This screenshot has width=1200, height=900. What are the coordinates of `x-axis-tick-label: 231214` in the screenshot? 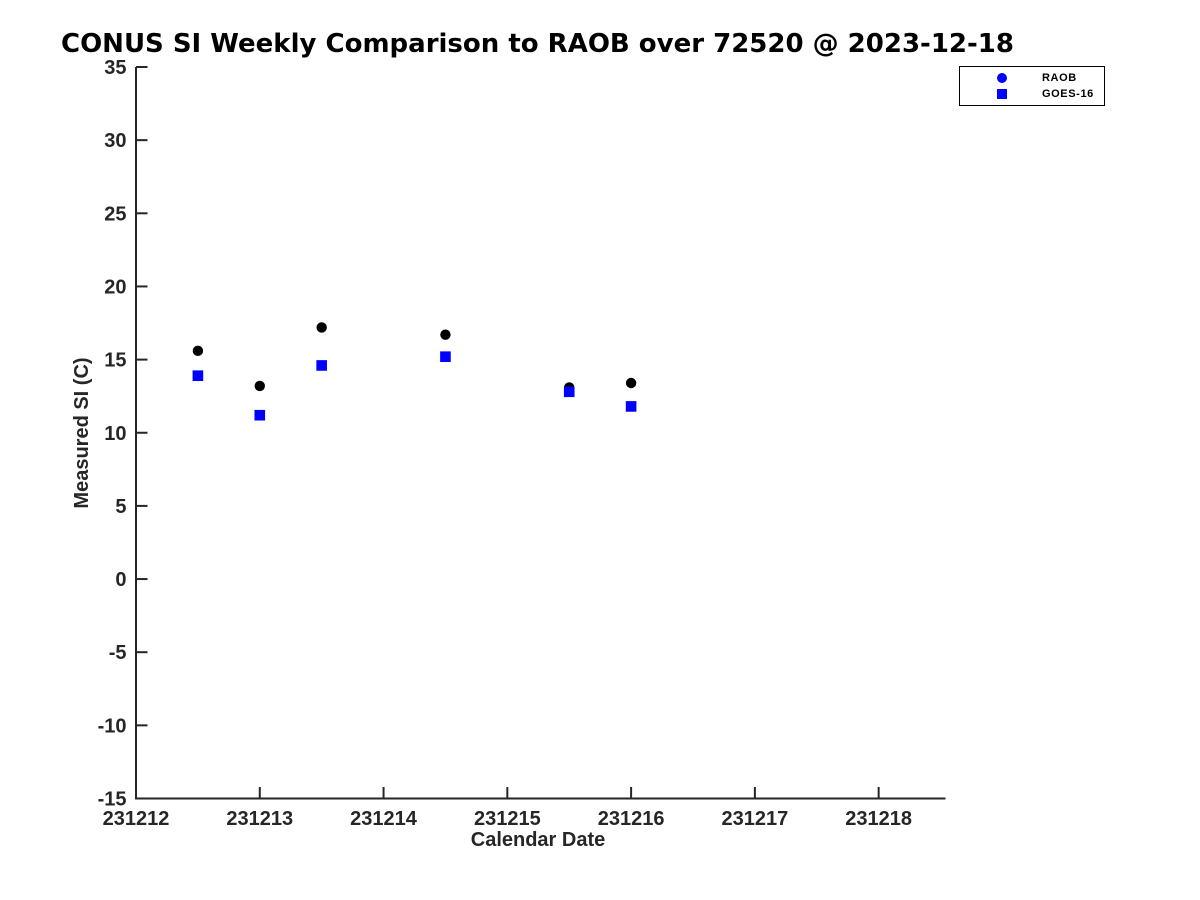 It's located at (384, 819).